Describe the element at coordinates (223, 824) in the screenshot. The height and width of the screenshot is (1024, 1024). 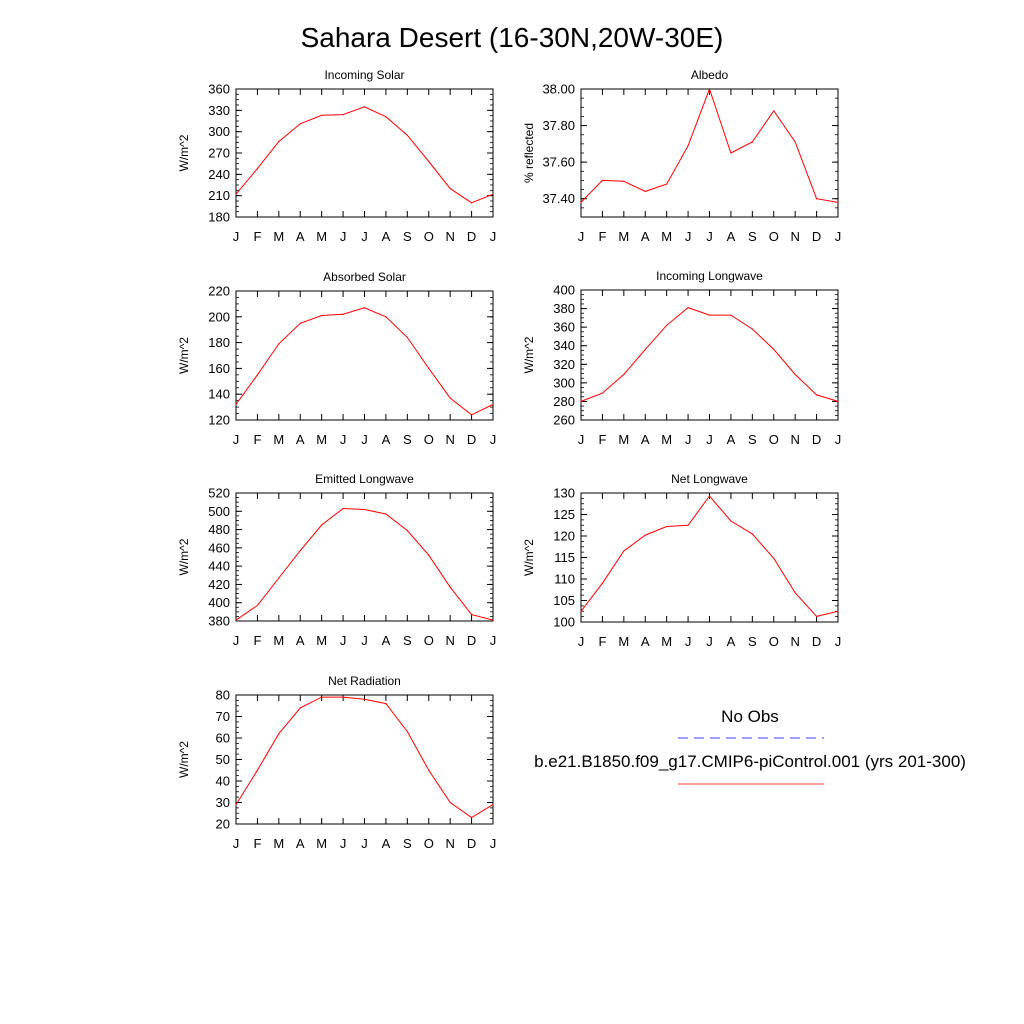
I see `y-tick-label: 20` at that location.